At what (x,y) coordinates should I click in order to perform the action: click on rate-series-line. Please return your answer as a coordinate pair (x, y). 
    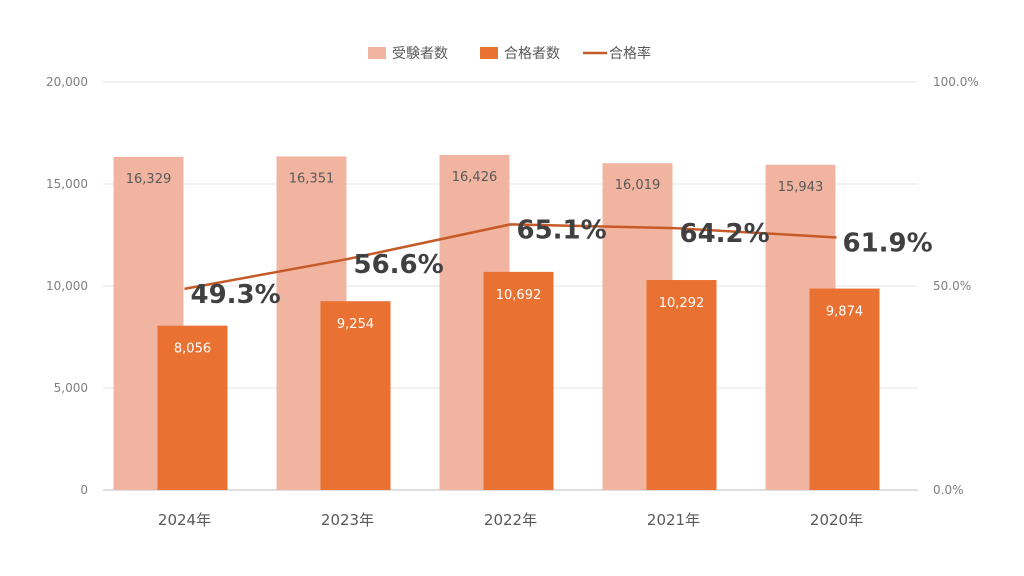
    Looking at the image, I should click on (510, 257).